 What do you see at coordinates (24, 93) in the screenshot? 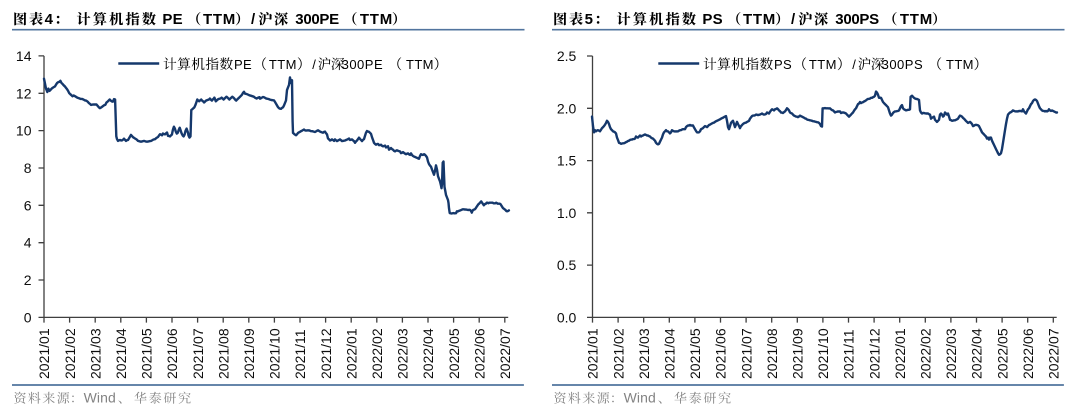
I see `svg-text: 12` at bounding box center [24, 93].